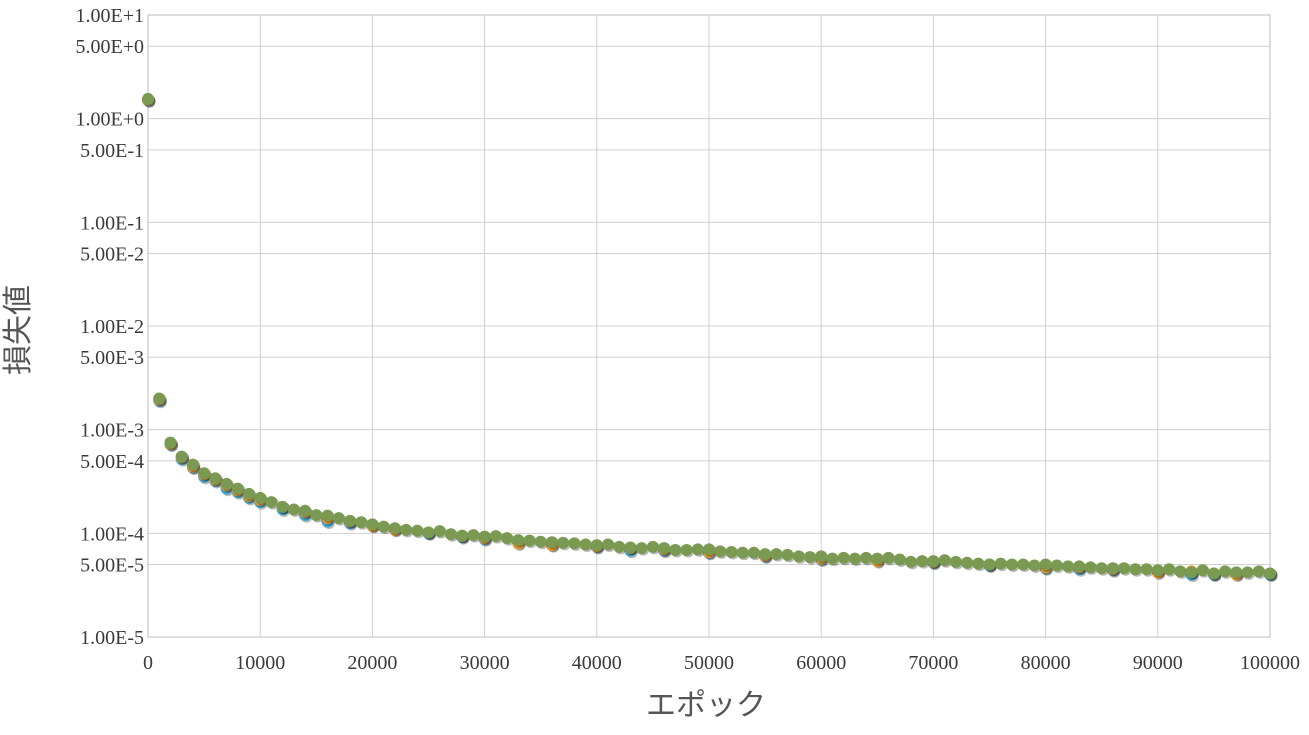 This screenshot has width=1309, height=735. Describe the element at coordinates (112, 431) in the screenshot. I see `y-tick-label: 1.00E-3` at that location.